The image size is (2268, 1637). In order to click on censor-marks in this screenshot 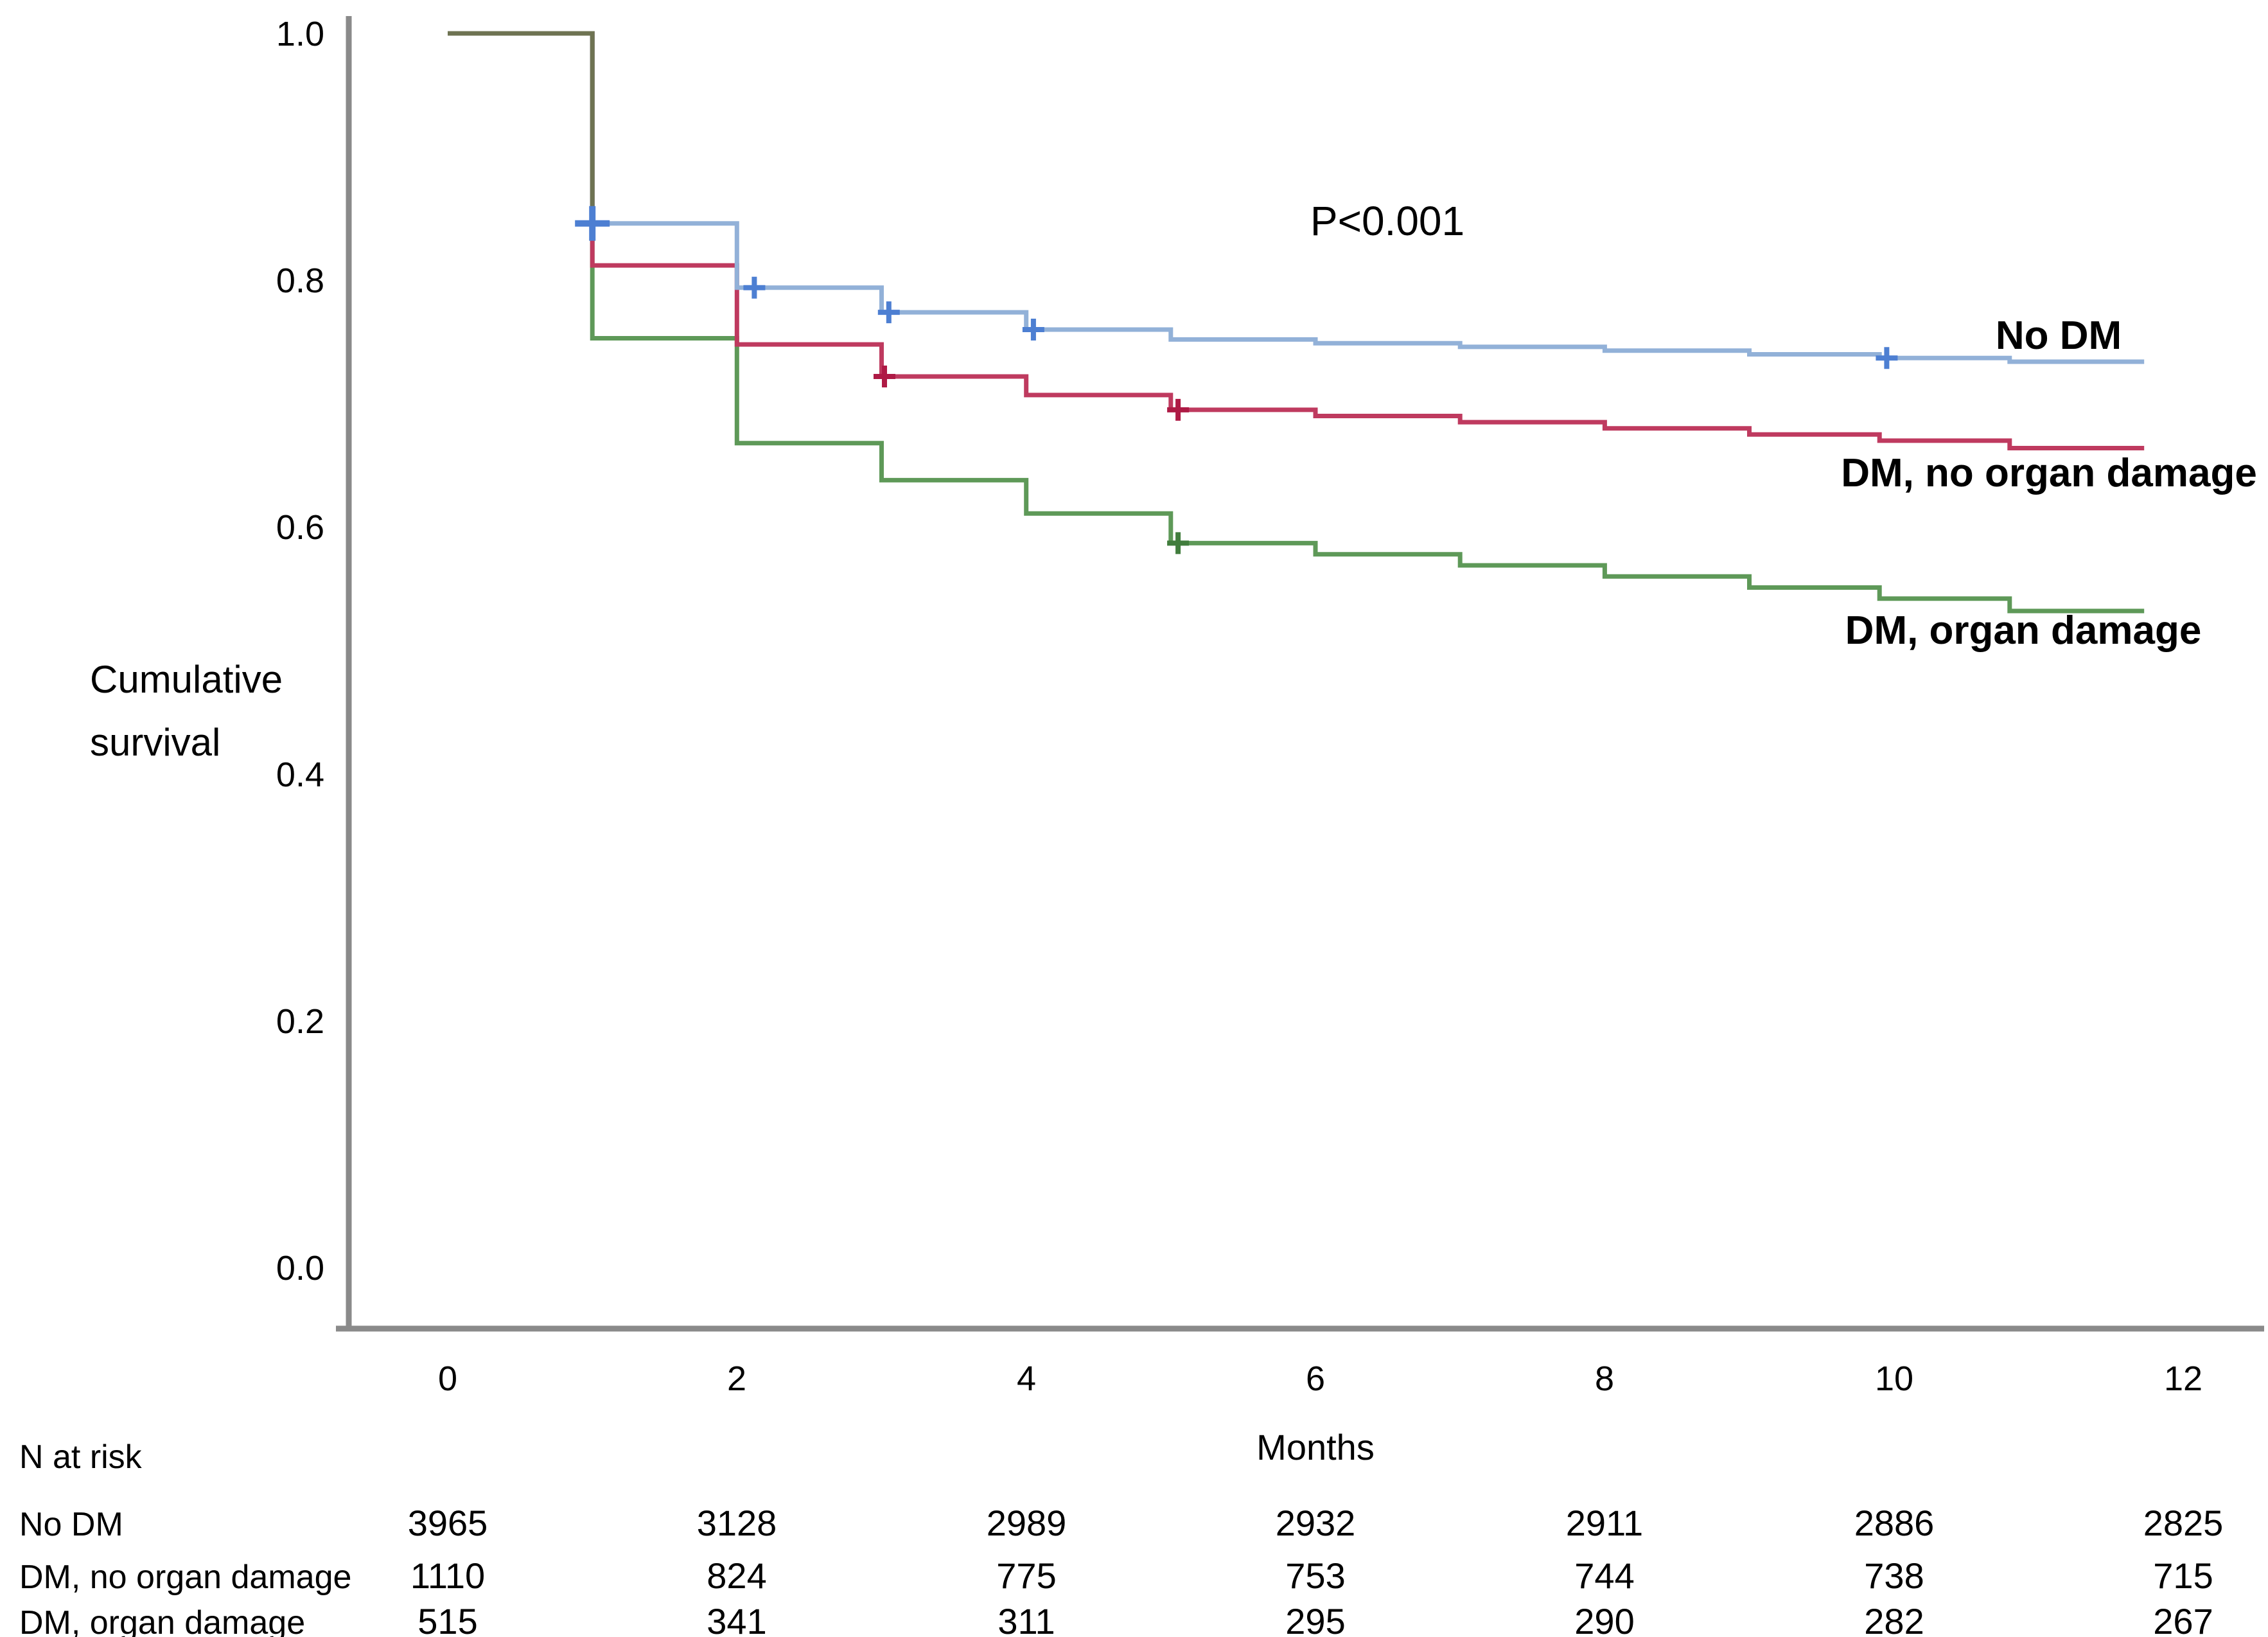, I will do `click(1236, 380)`.